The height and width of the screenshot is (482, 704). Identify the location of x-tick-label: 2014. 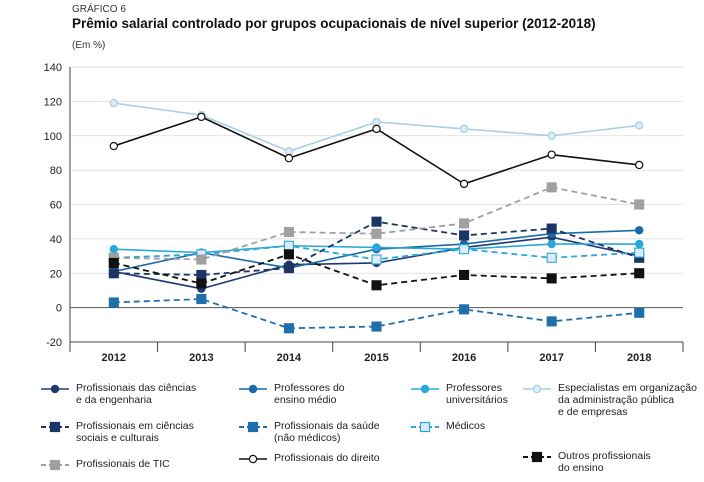
(289, 358).